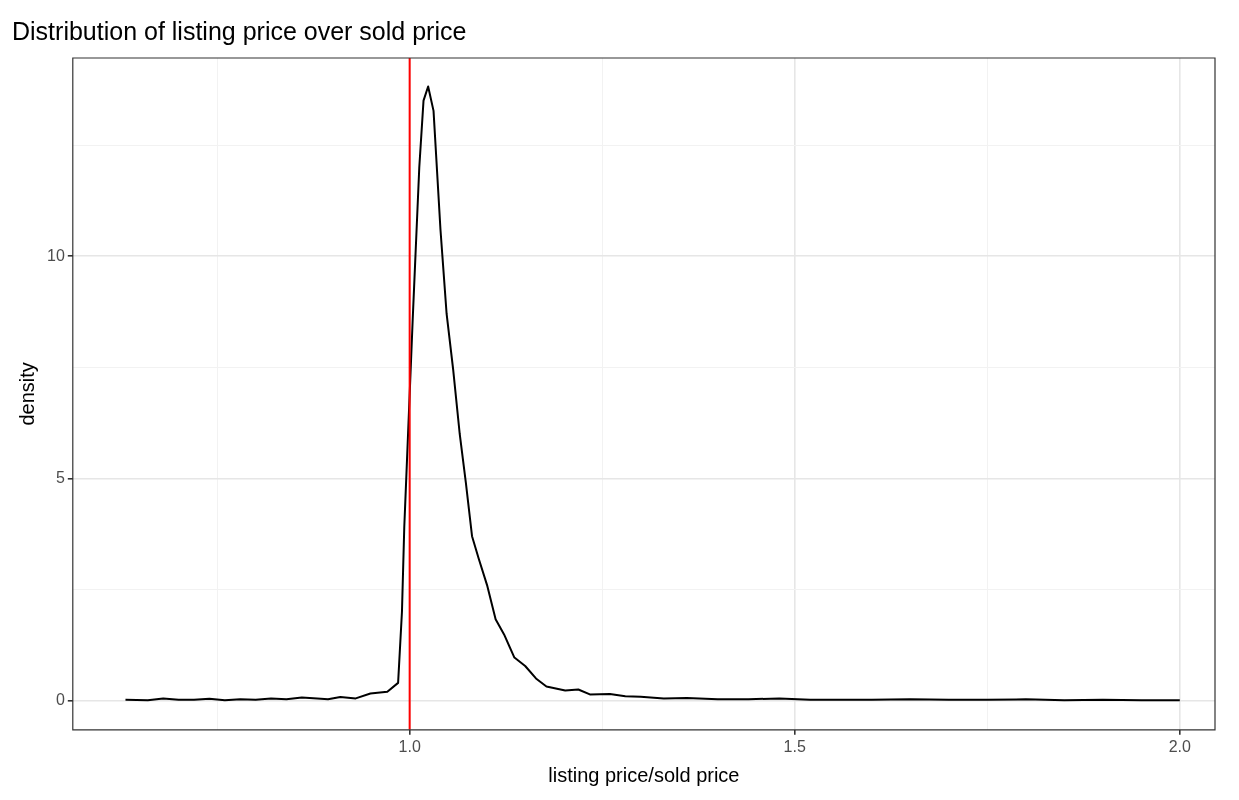  Describe the element at coordinates (60, 700) in the screenshot. I see `y-tick-label: 0` at that location.